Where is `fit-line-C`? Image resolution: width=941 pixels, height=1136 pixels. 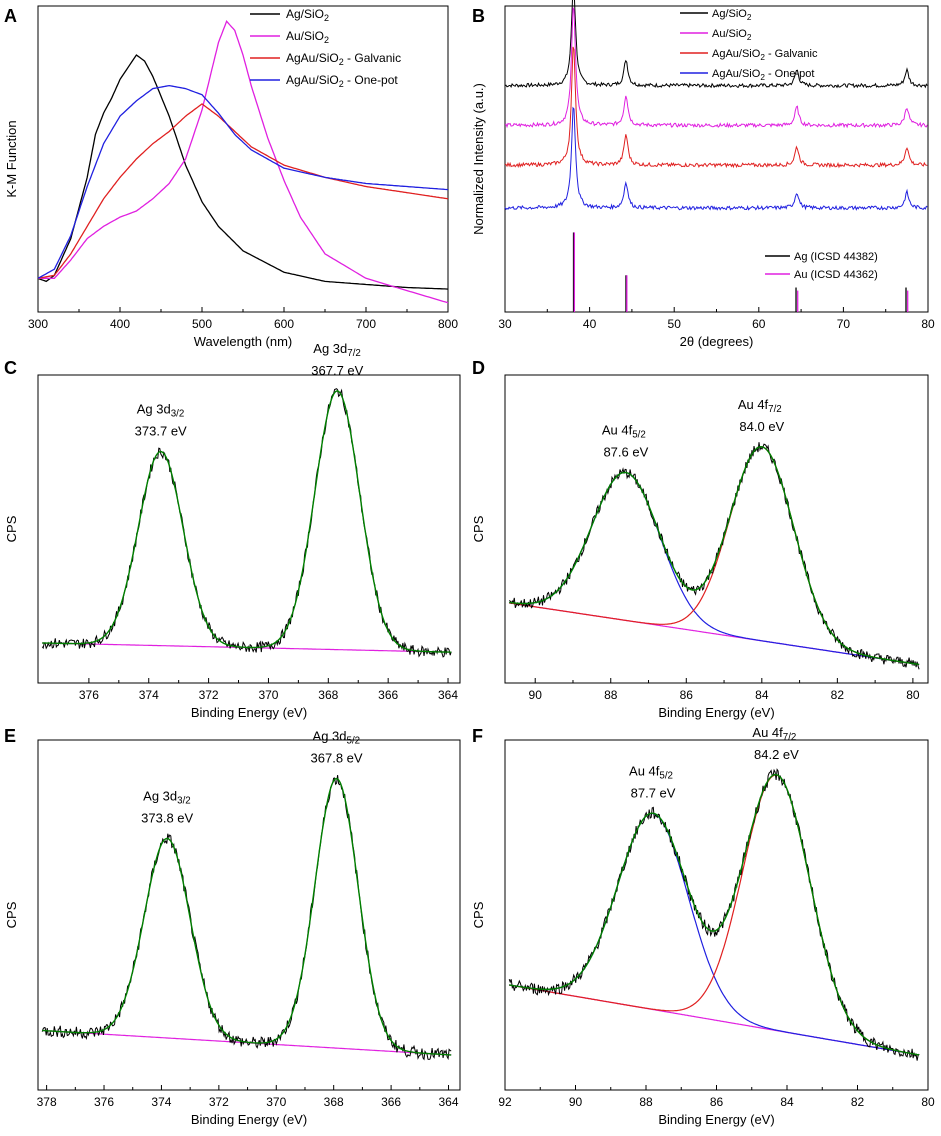
fit-line-C is located at coordinates (247, 521).